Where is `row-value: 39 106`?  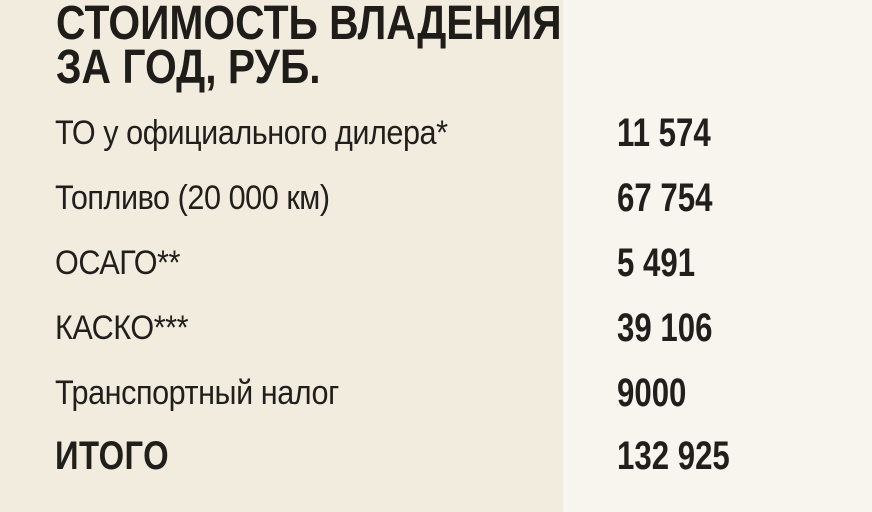 row-value: 39 106 is located at coordinates (665, 327).